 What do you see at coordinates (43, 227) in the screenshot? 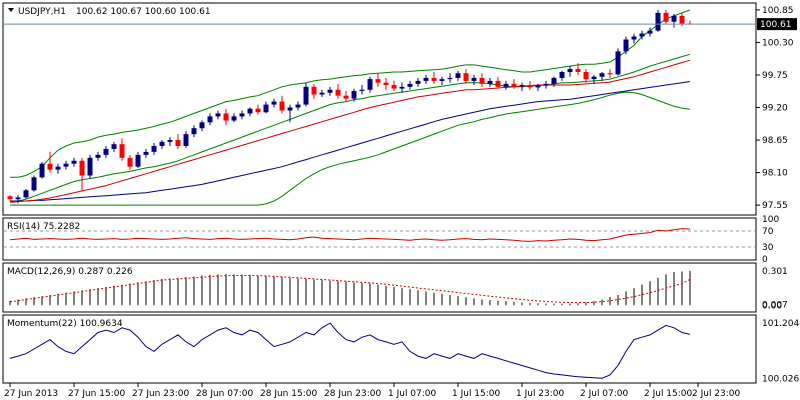
I see `rsi-title: RSI(14) 75.2282` at bounding box center [43, 227].